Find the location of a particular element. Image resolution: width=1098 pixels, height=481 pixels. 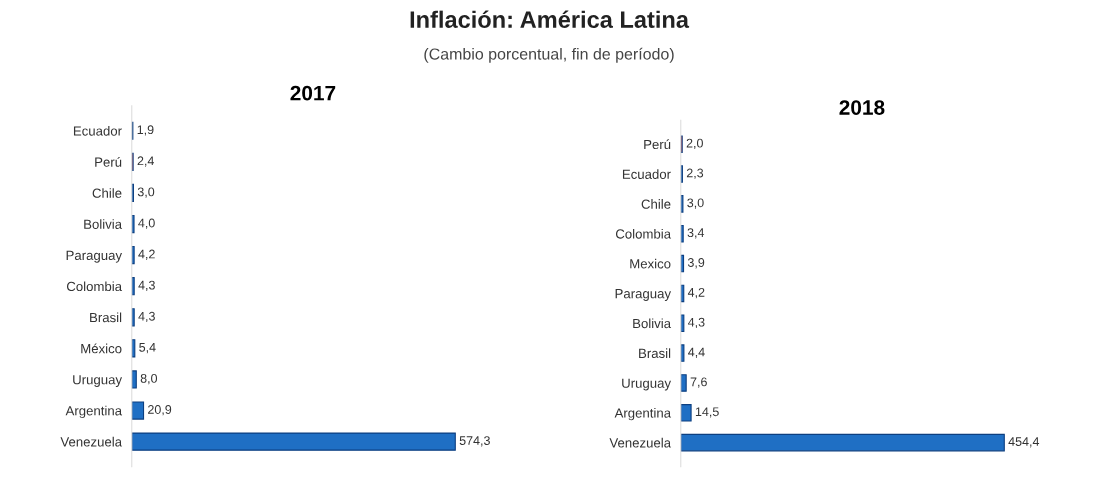

text: (Cambio porcentual, fin de período) is located at coordinates (549, 55).